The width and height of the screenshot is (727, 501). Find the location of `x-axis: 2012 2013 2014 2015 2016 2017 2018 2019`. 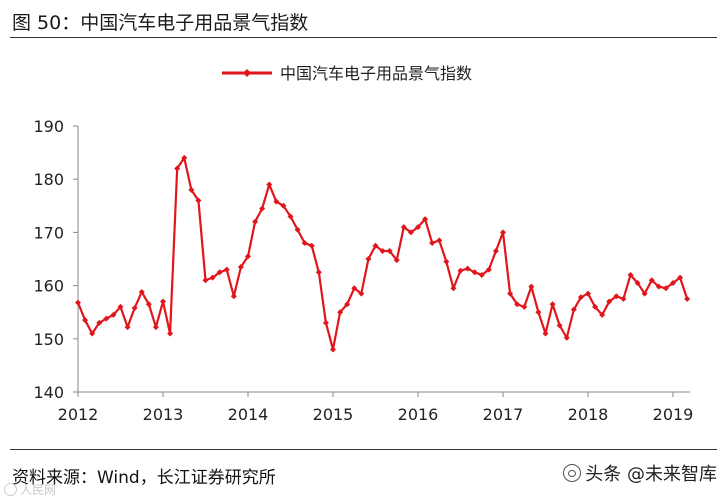

x-axis: 2012 2013 2014 2015 2016 2017 2018 2019 is located at coordinates (376, 407).